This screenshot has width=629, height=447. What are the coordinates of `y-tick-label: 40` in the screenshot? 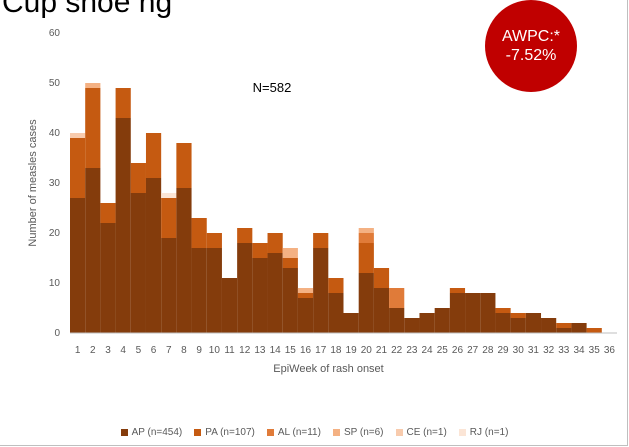 It's located at (55, 133).